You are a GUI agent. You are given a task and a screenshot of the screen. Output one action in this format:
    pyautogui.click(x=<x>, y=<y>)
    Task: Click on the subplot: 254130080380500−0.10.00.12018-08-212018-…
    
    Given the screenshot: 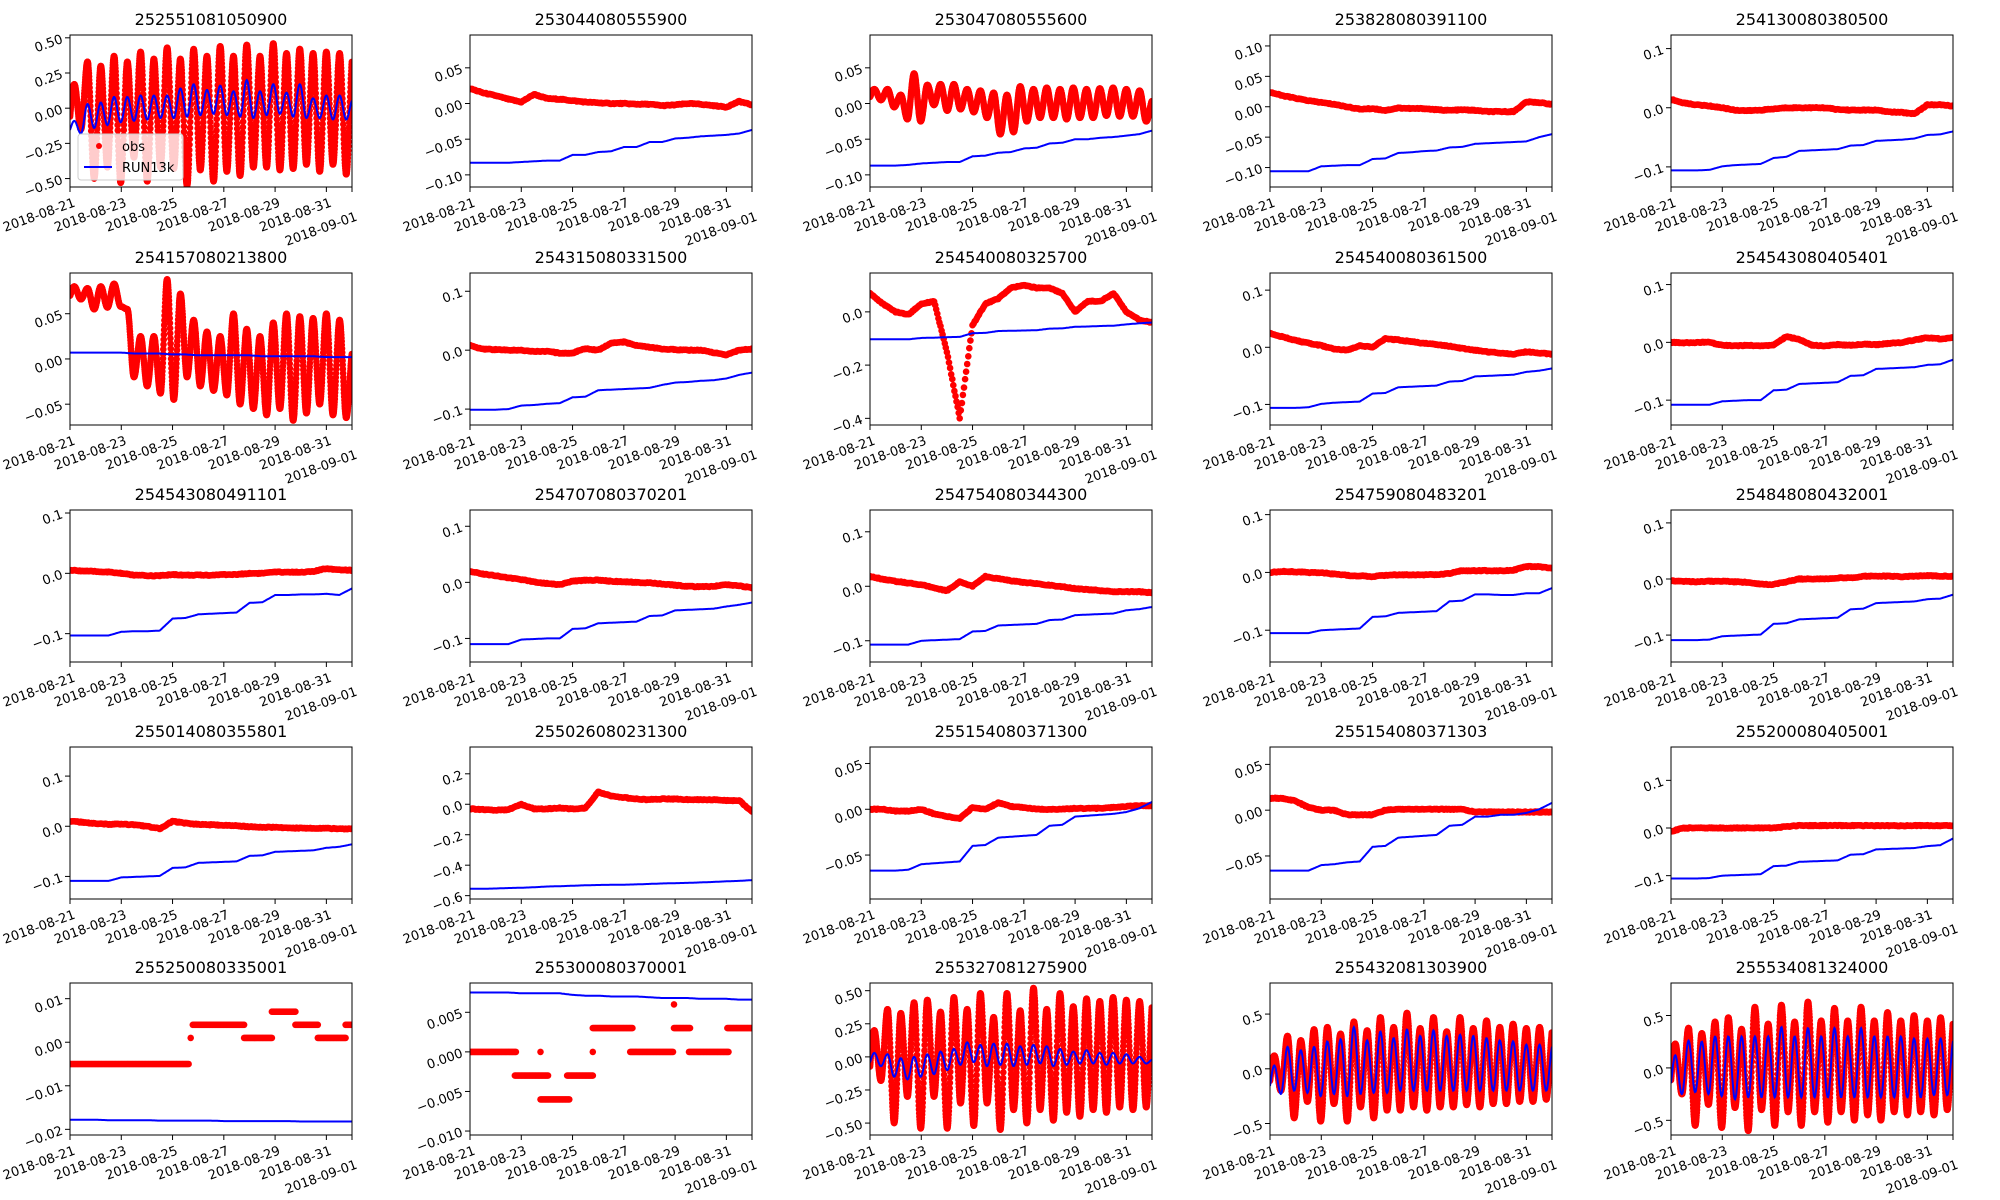 What is the action you would take?
    pyautogui.click(x=1781, y=130)
    